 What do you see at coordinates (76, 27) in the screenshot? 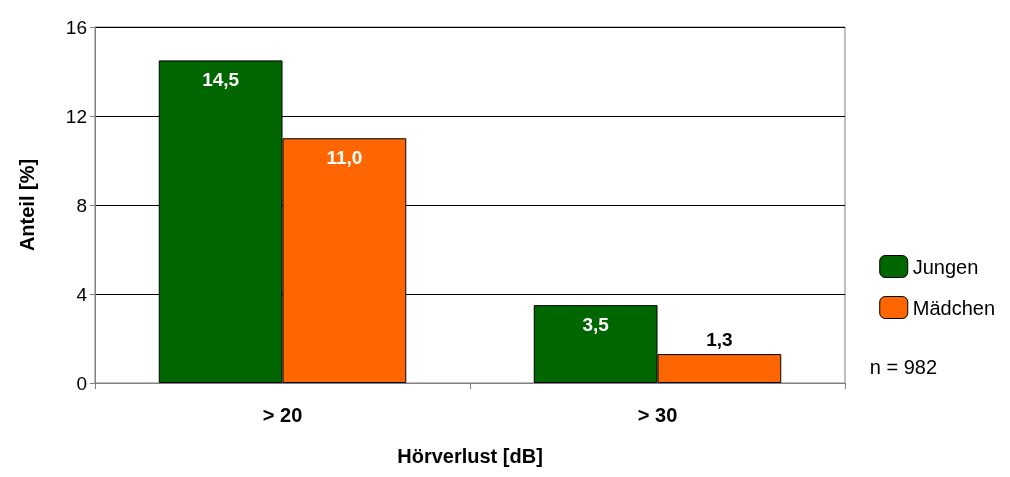
I see `y-tick-label: 16` at bounding box center [76, 27].